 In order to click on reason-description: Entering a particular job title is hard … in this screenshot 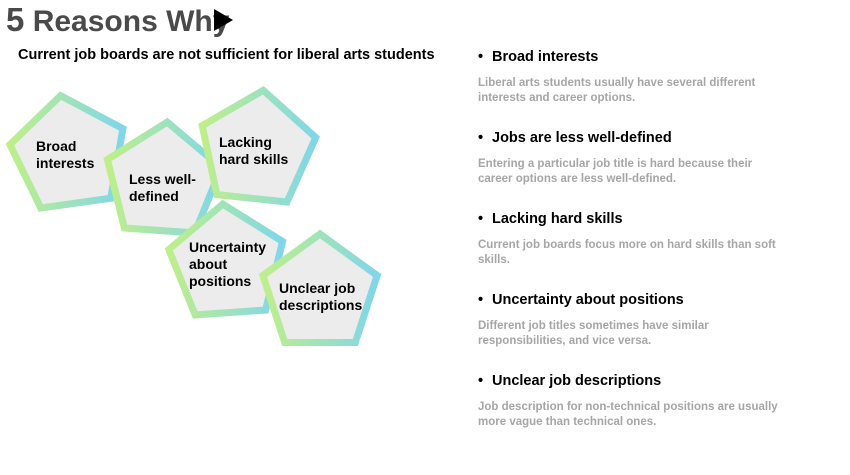, I will do `click(615, 171)`.